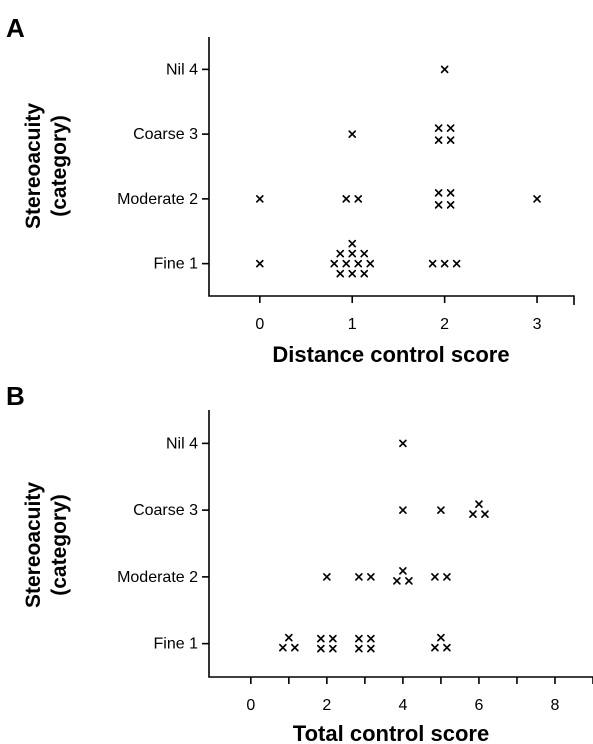  I want to click on y-axis-label-a-line2: (category), so click(59, 166).